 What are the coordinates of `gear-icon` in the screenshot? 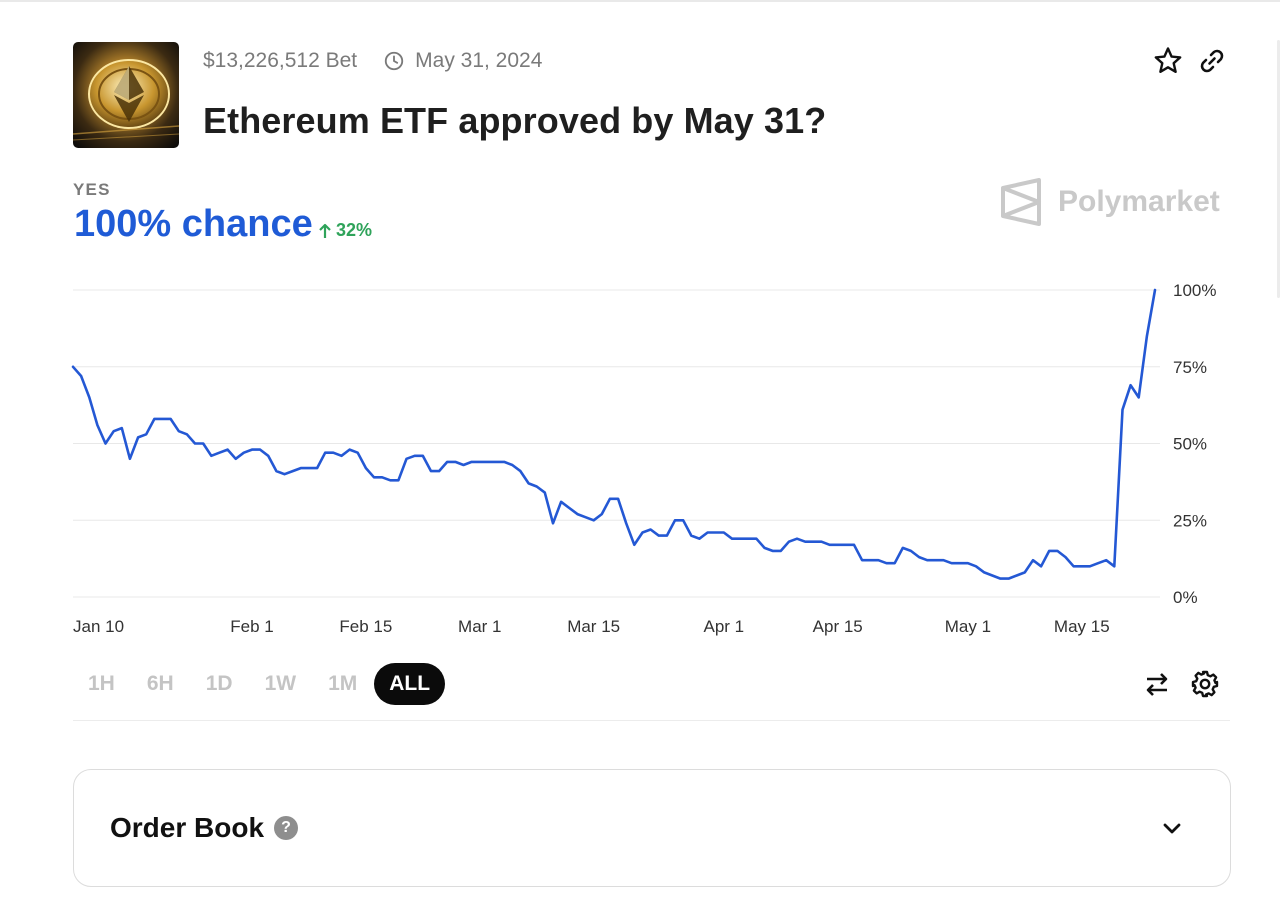 It's located at (1205, 684).